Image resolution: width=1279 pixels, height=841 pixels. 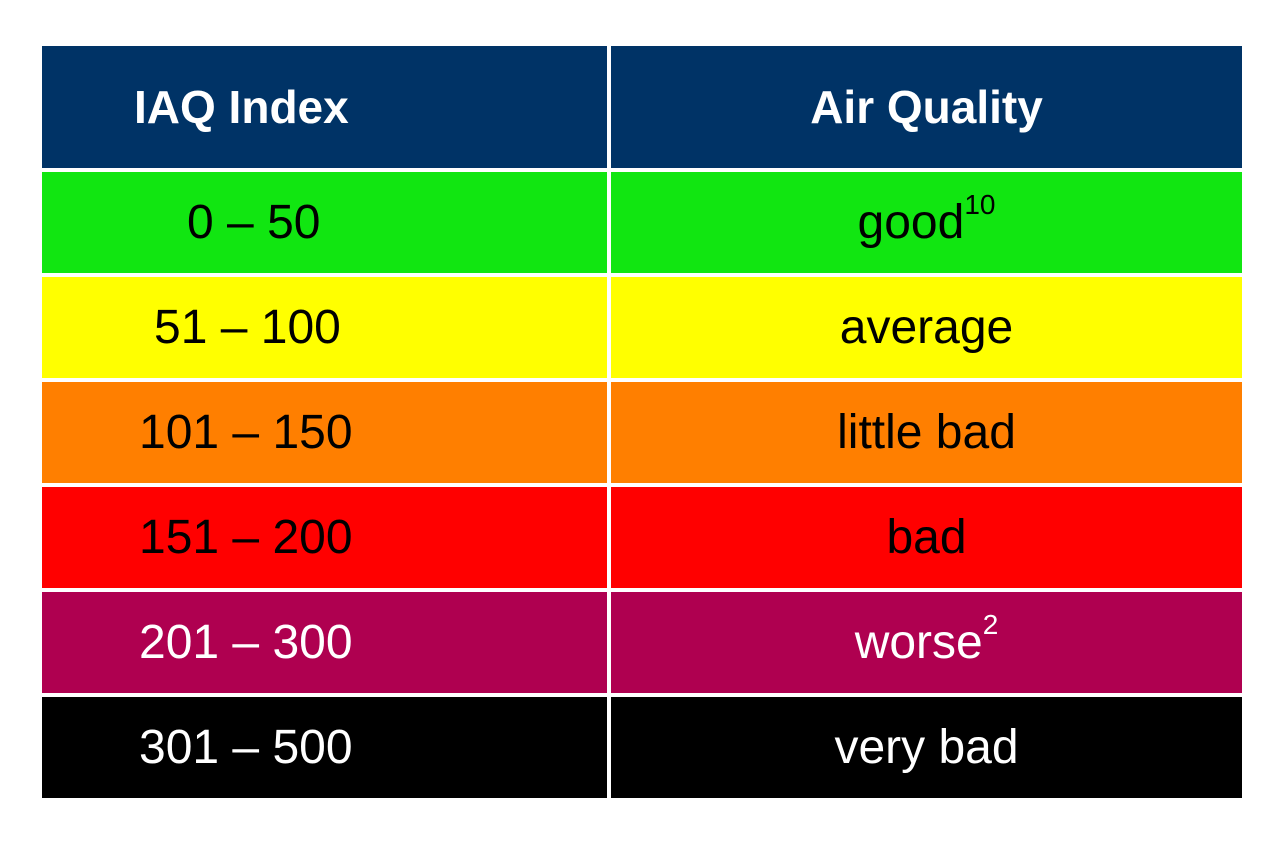 I want to click on header-air-quality: Air Quality, so click(x=926, y=107).